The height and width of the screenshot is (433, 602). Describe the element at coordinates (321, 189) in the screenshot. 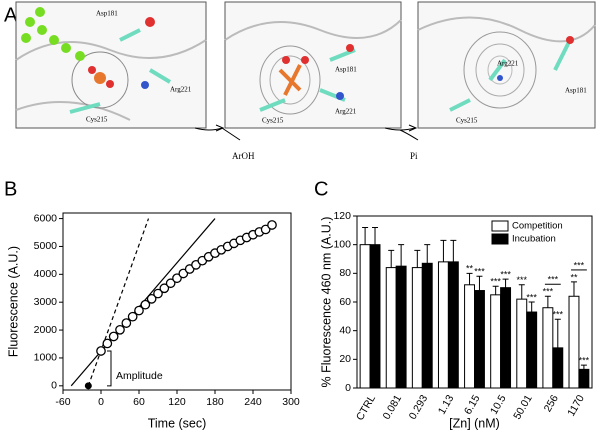

I see `panel-label: C` at that location.